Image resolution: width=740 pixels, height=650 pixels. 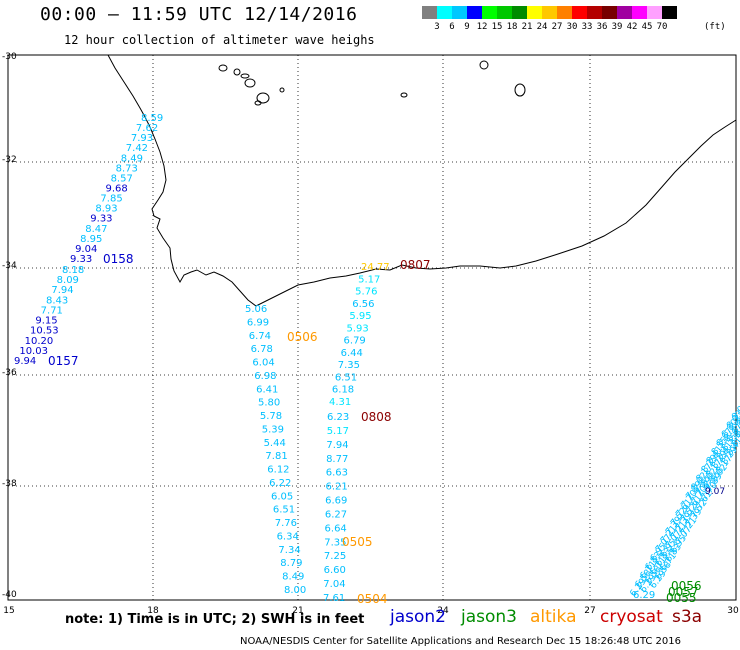 I want to click on legend-tick-label: 70, so click(x=662, y=27).